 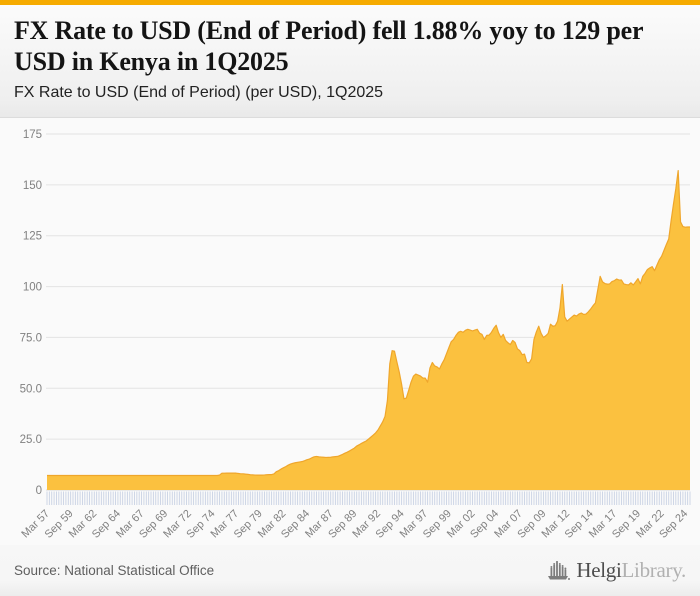 I want to click on minor-ticks-group, so click(x=368, y=498).